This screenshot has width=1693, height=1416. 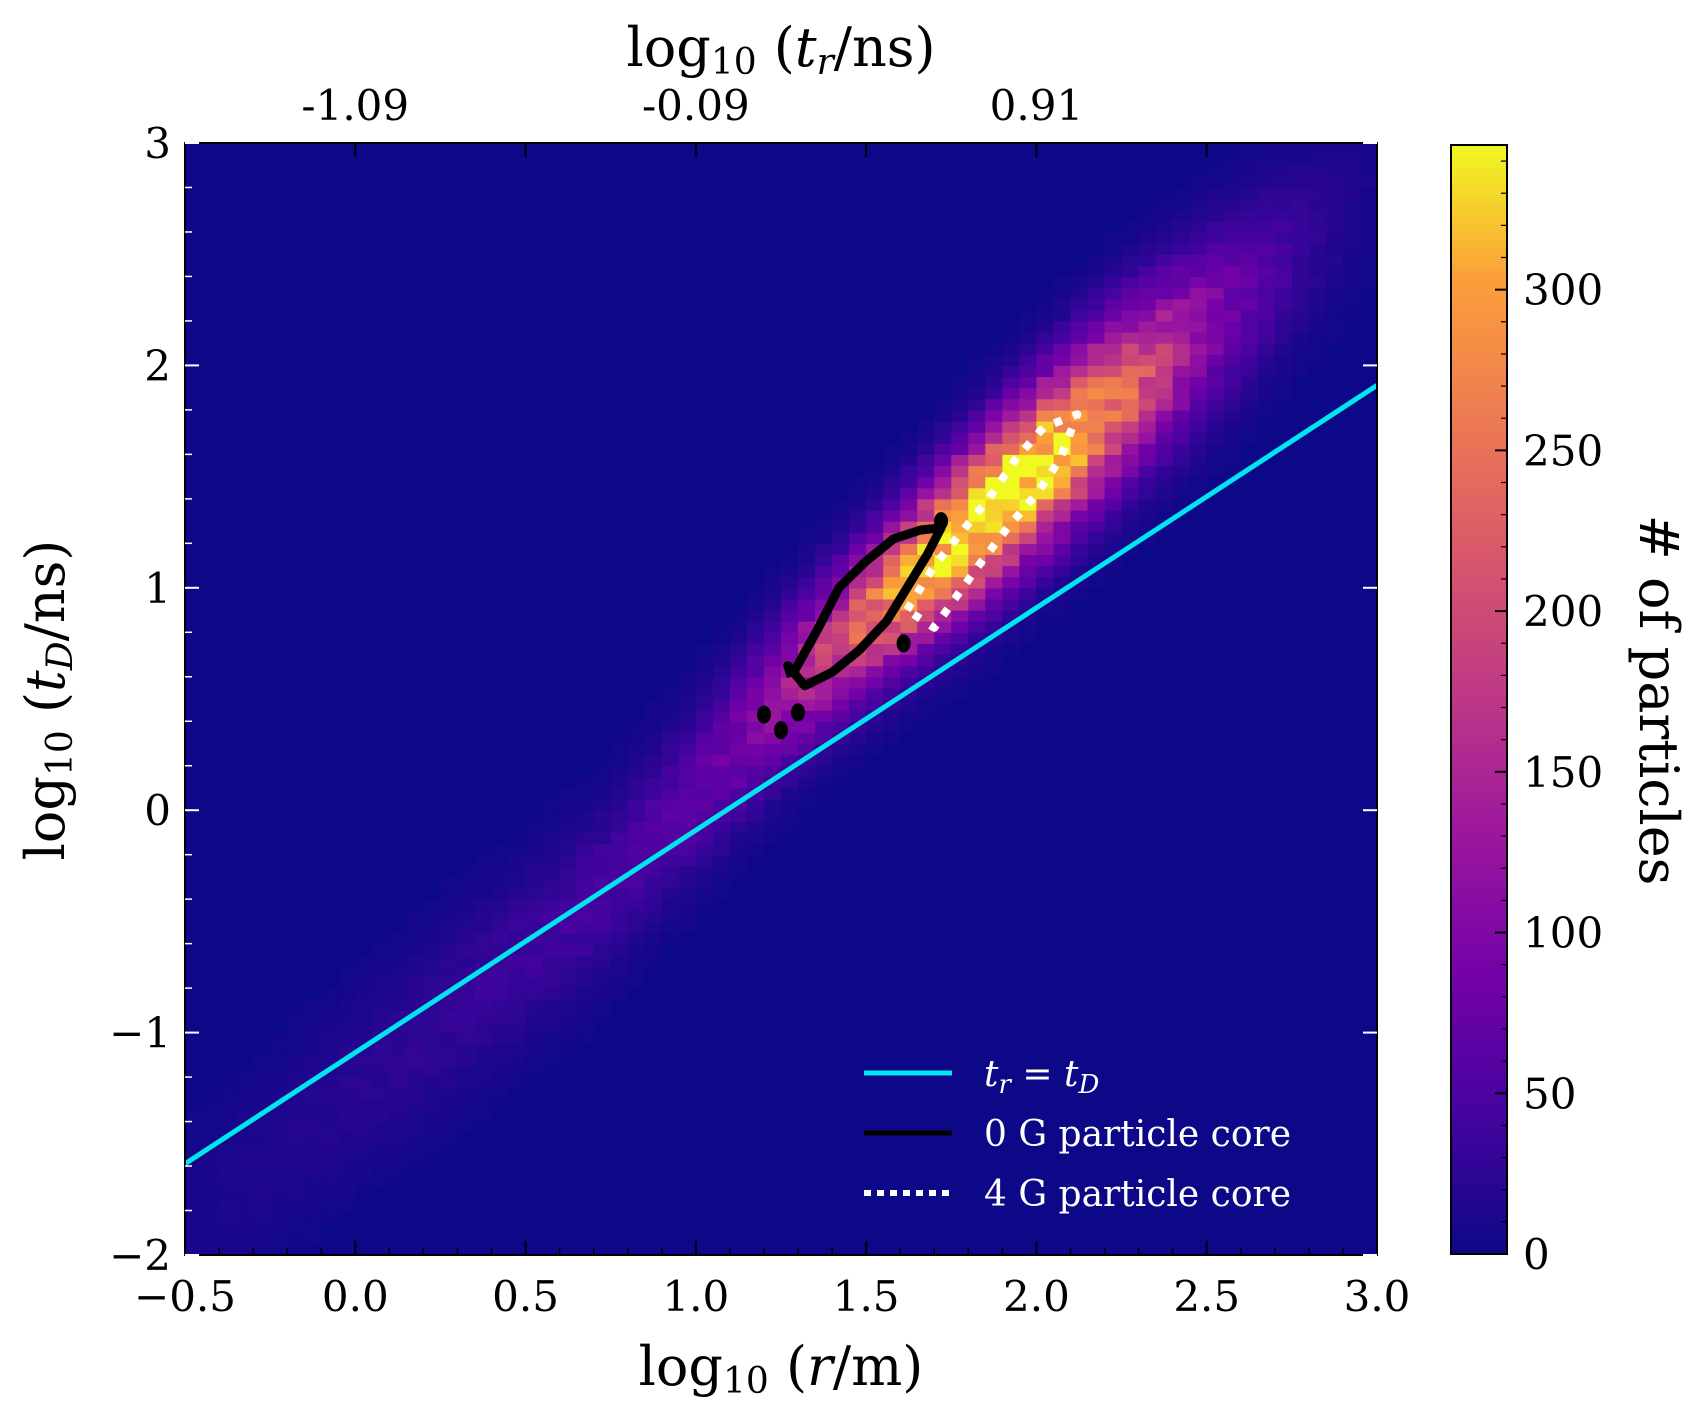 What do you see at coordinates (1563, 611) in the screenshot?
I see `colorbar-tick-label: 200` at bounding box center [1563, 611].